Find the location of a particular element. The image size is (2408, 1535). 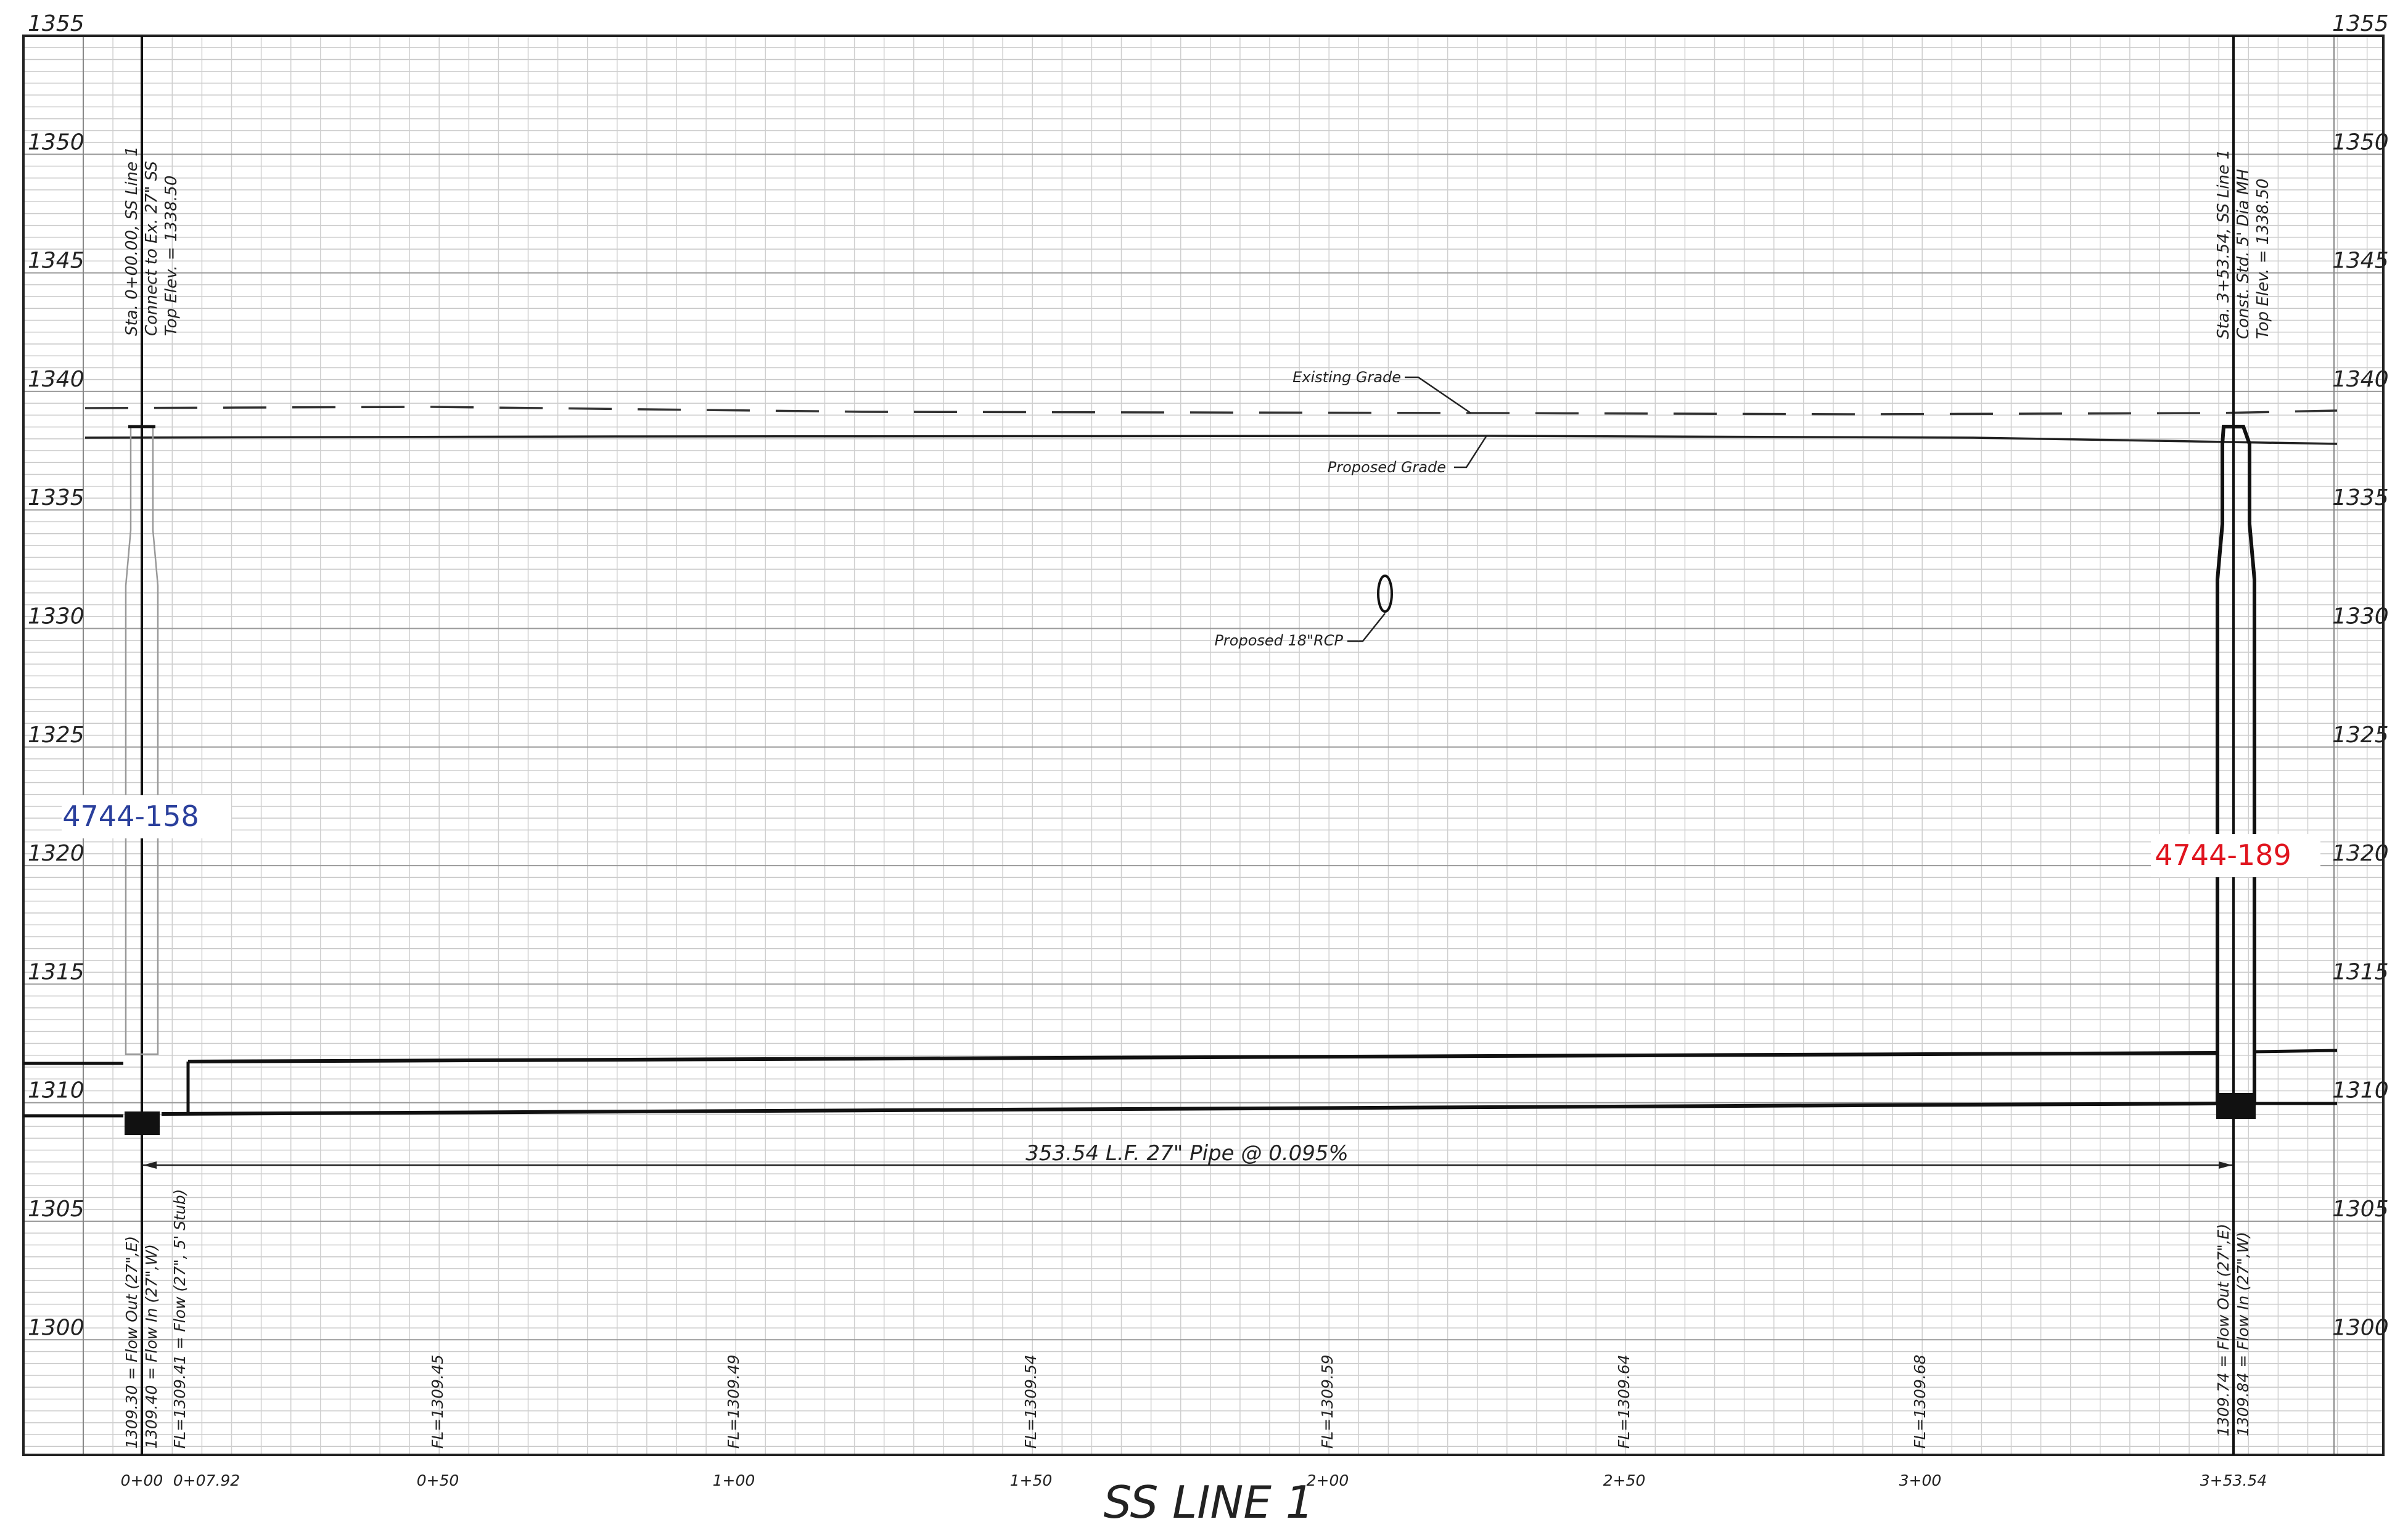

elevation-label-left: 1305 is located at coordinates (56, 1209).